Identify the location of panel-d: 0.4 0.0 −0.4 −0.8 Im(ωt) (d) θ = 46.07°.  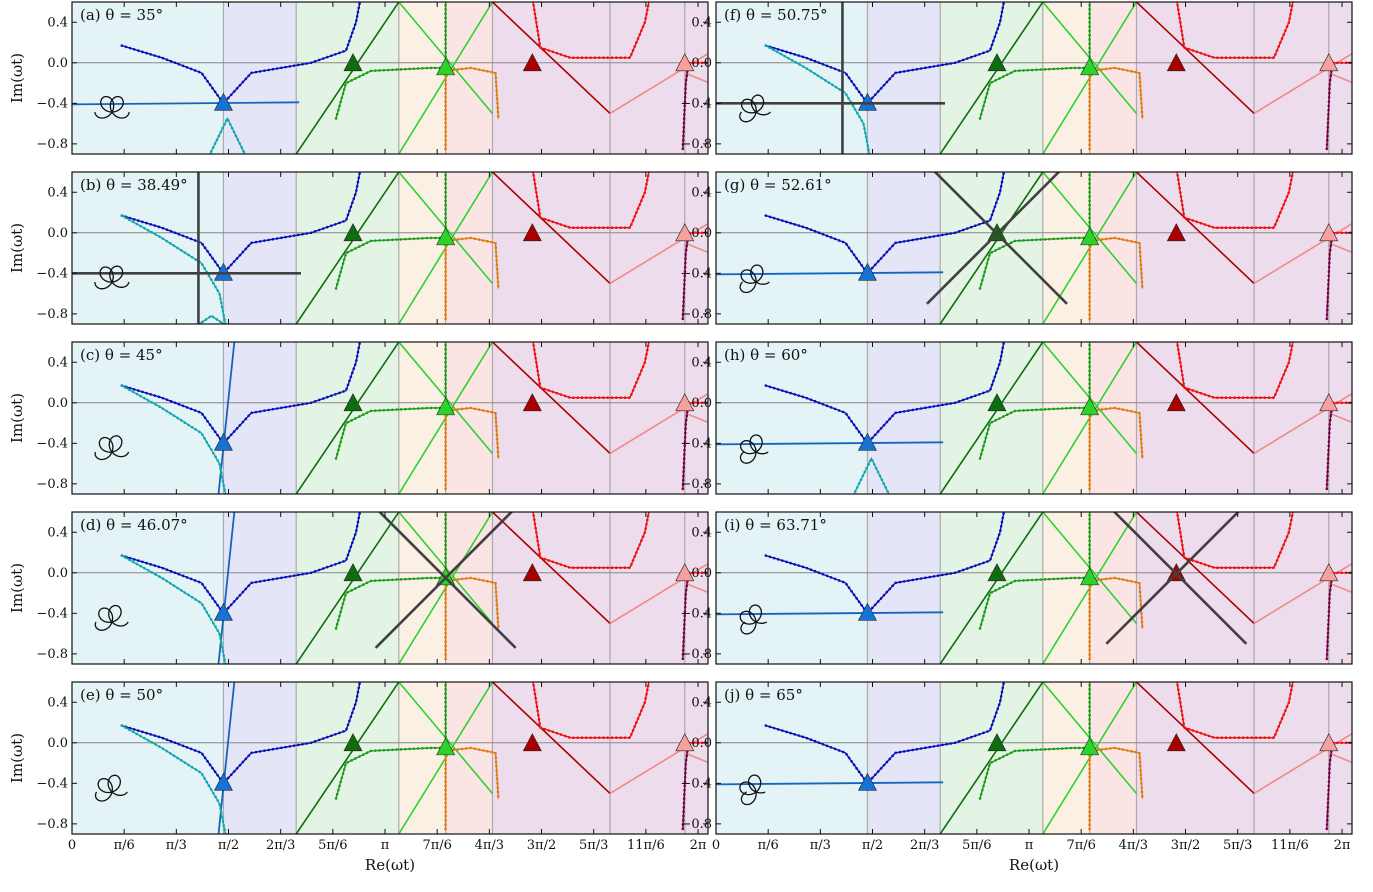
(358, 588).